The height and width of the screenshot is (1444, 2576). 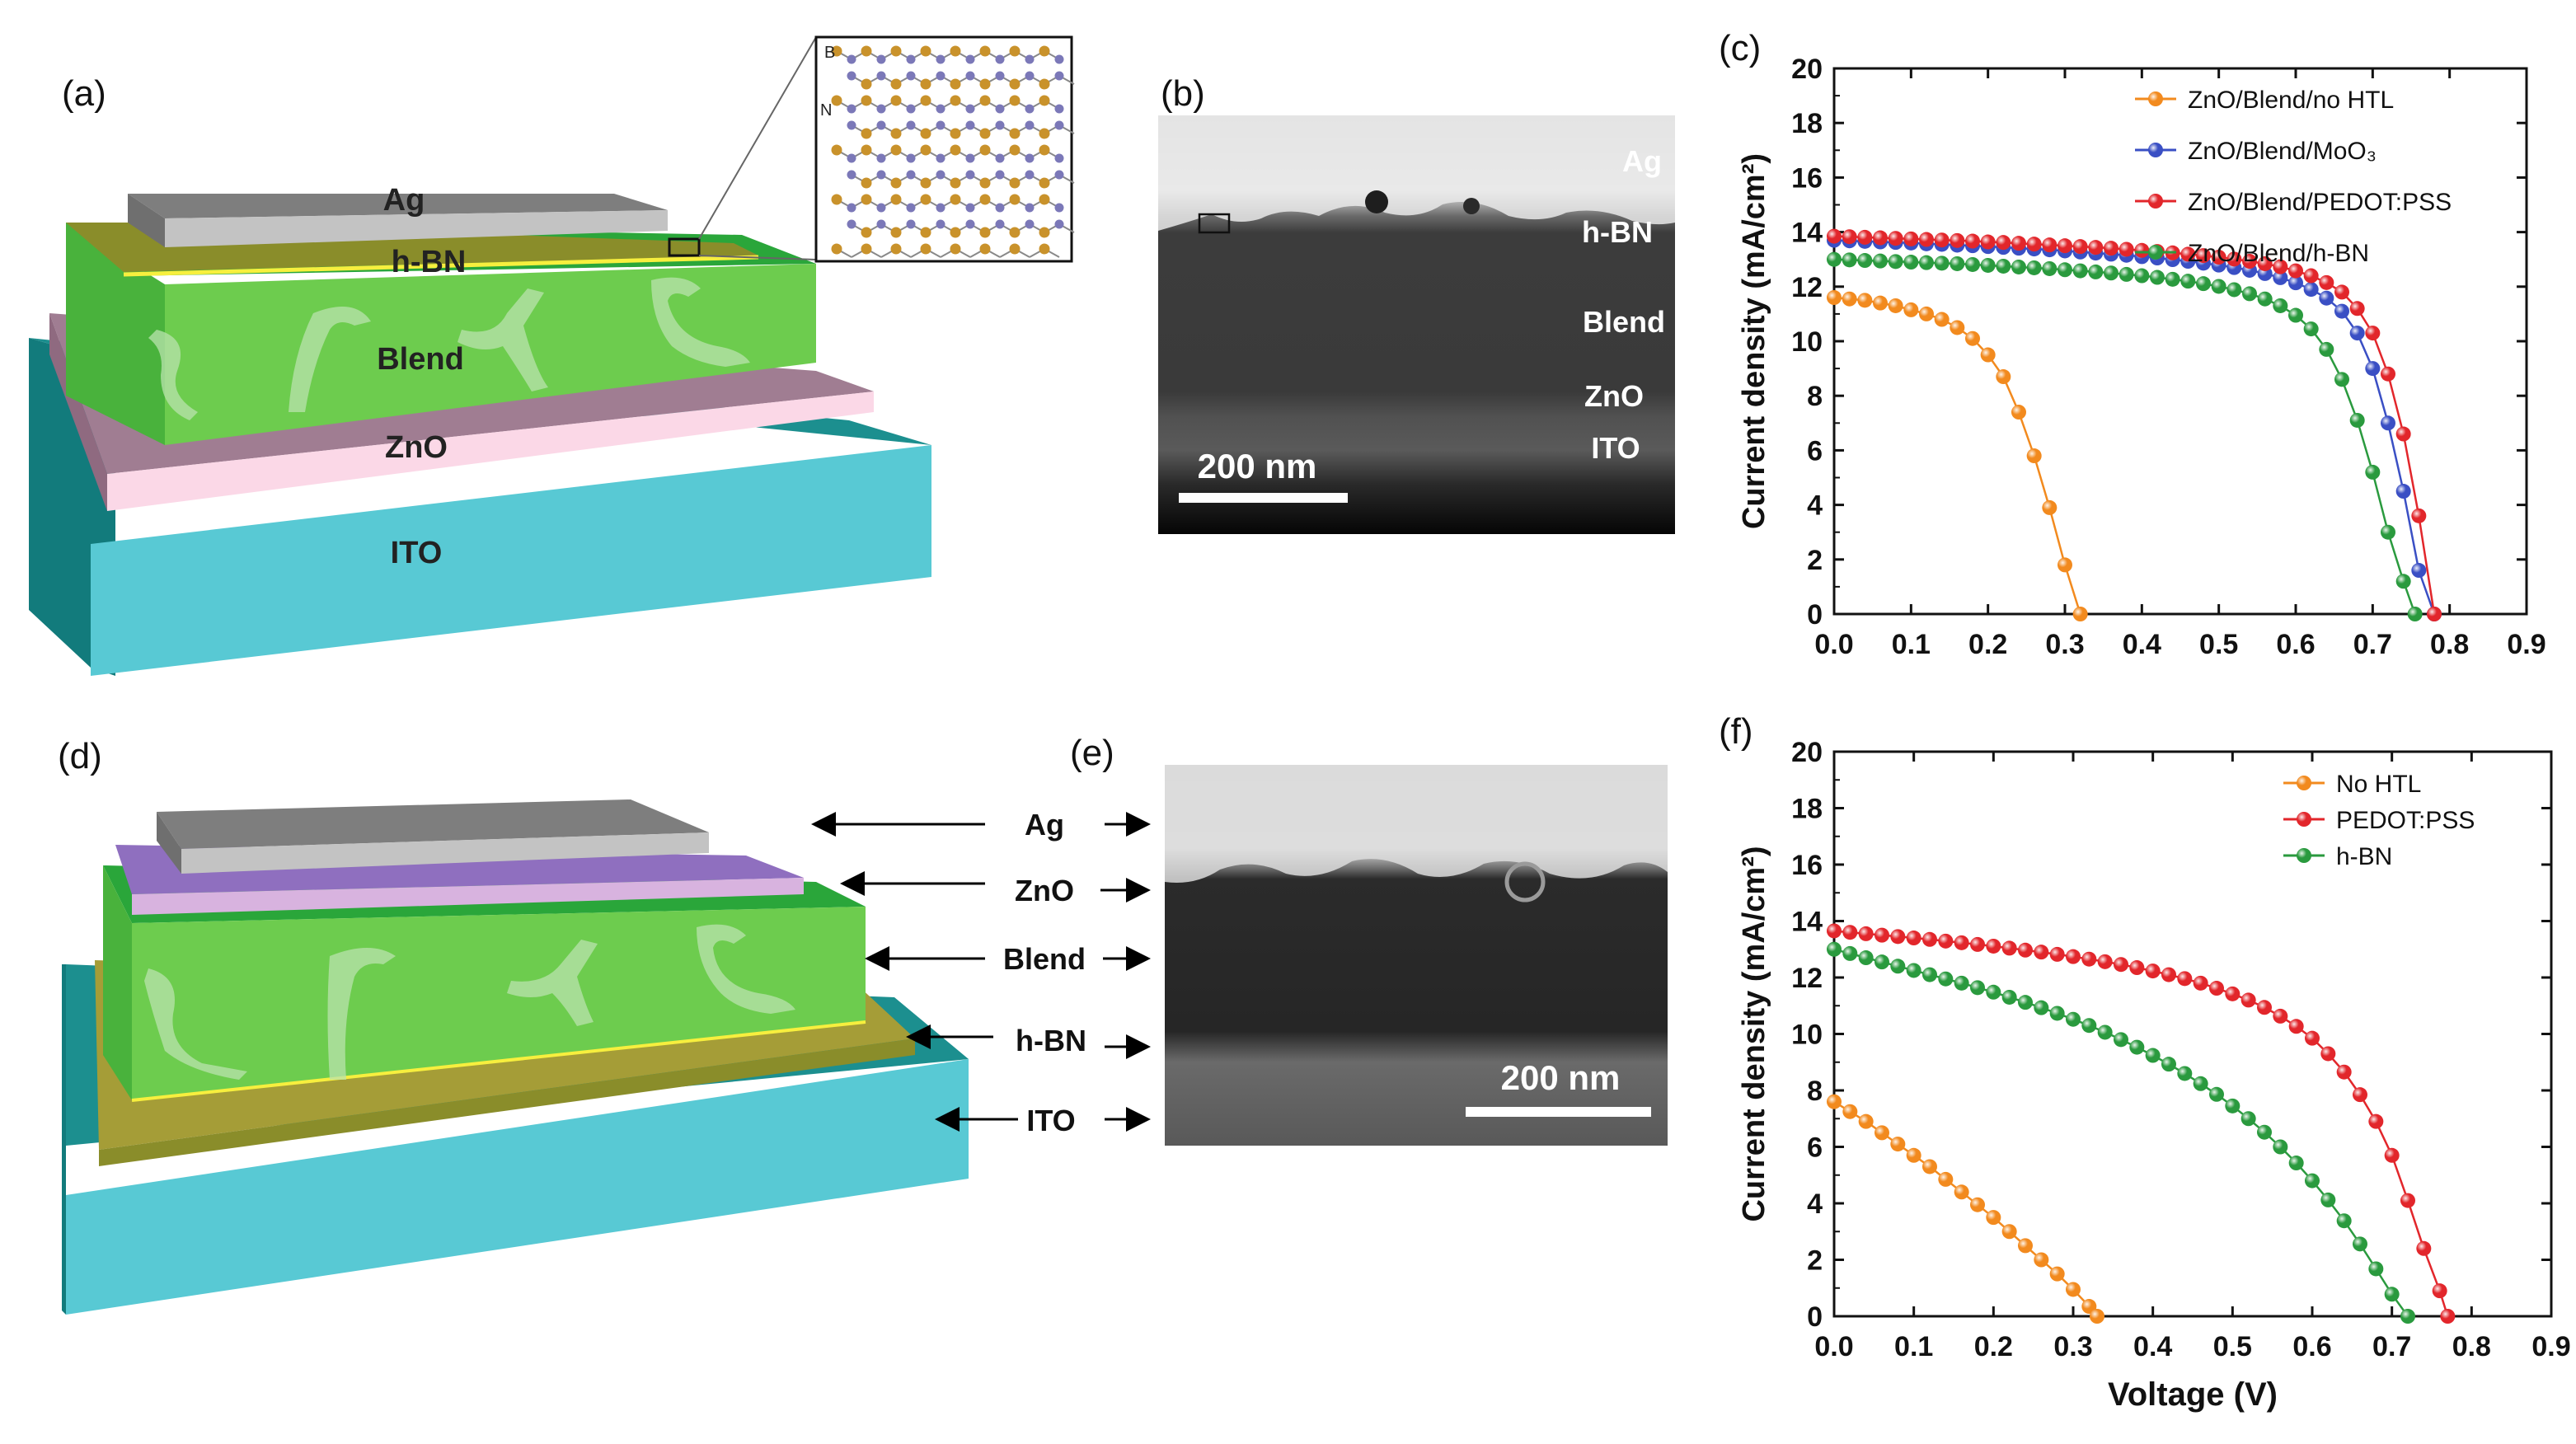 I want to click on blend-side-d, so click(x=118, y=983).